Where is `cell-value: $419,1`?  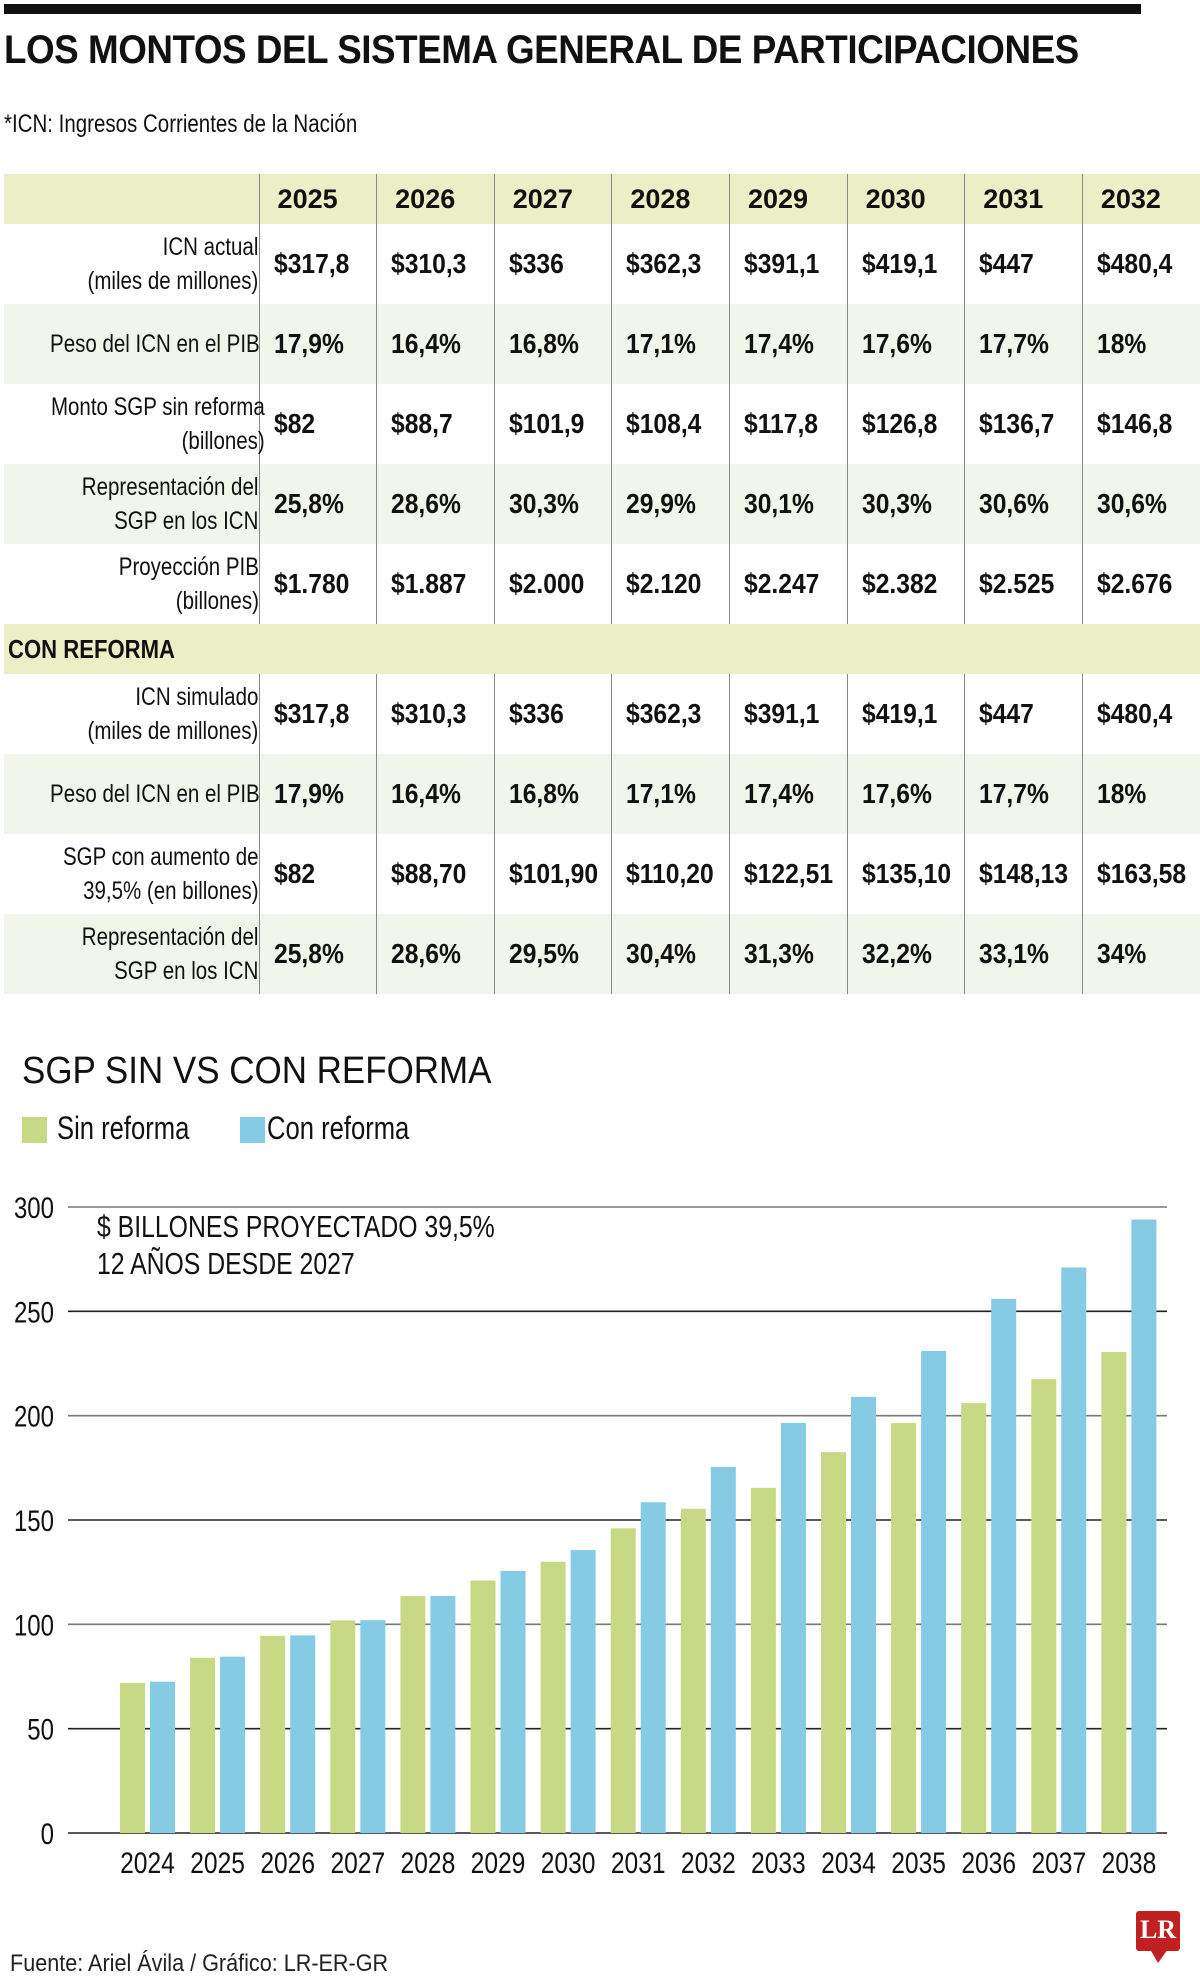 cell-value: $419,1 is located at coordinates (899, 263).